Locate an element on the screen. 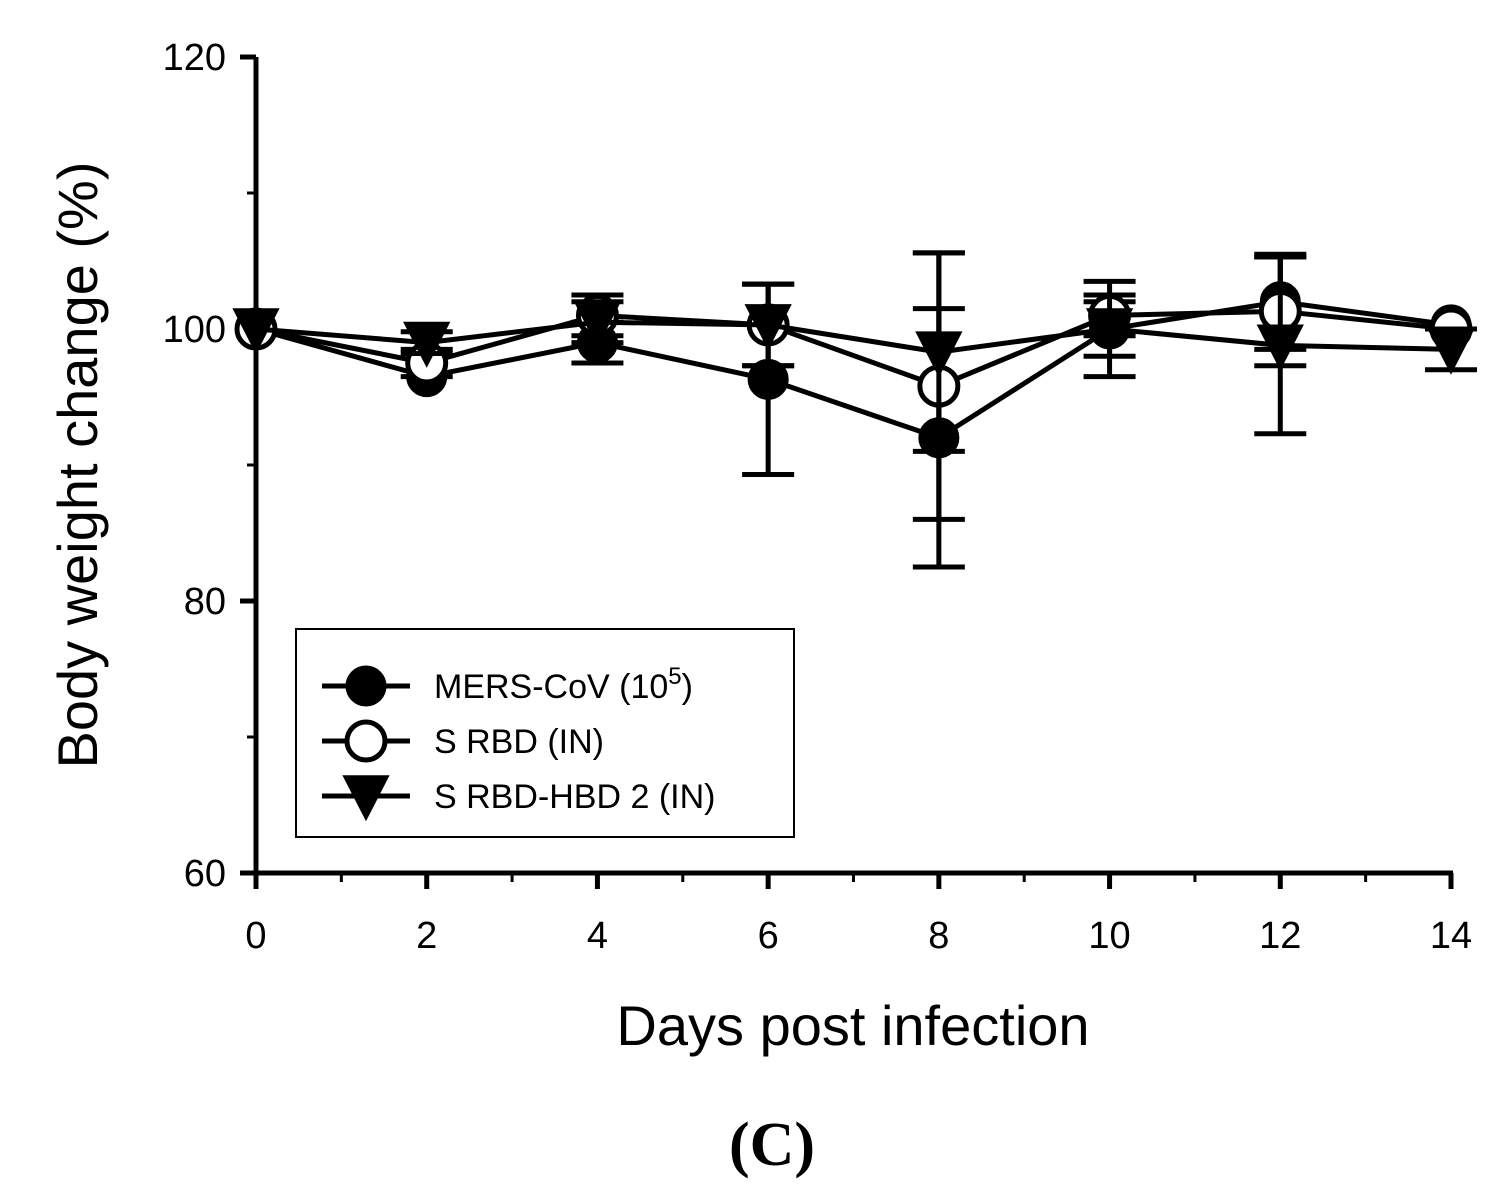  y-axis-title: Body weight change (%) is located at coordinates (77, 464).